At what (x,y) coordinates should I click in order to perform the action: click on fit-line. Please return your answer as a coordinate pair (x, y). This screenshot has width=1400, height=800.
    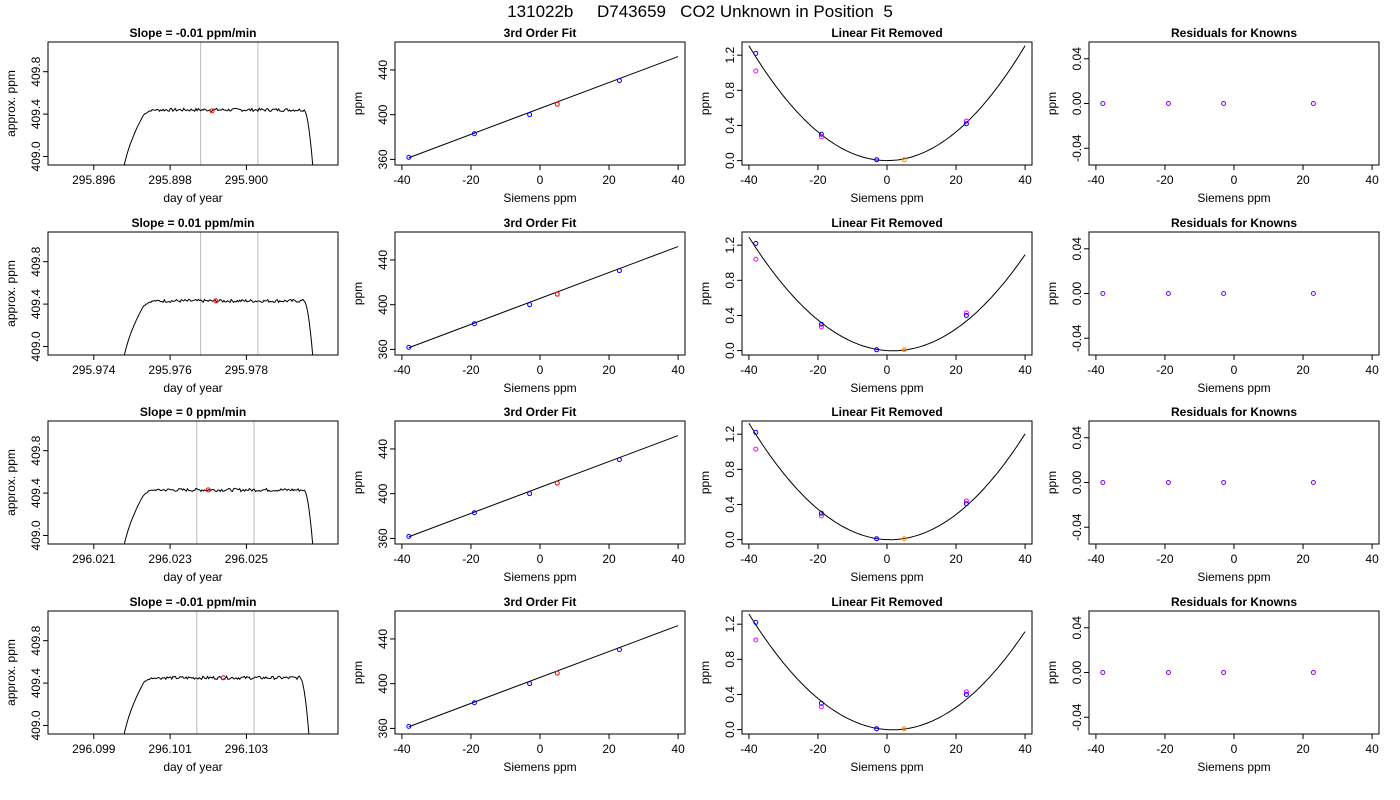
    Looking at the image, I should click on (543, 486).